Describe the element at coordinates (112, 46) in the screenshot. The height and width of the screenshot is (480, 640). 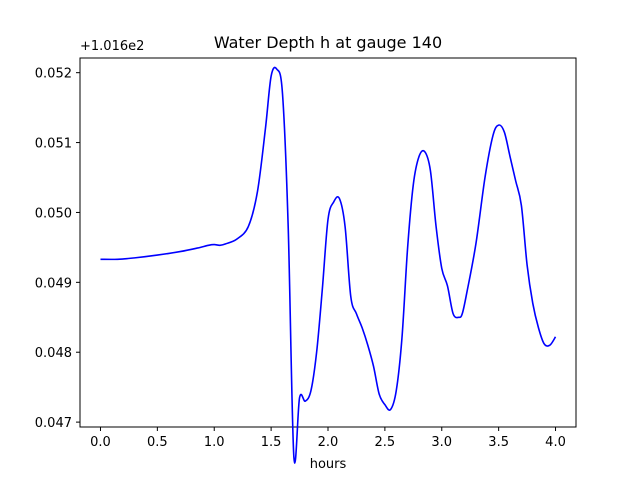
I see `y-offset-label: +1.016e2` at that location.